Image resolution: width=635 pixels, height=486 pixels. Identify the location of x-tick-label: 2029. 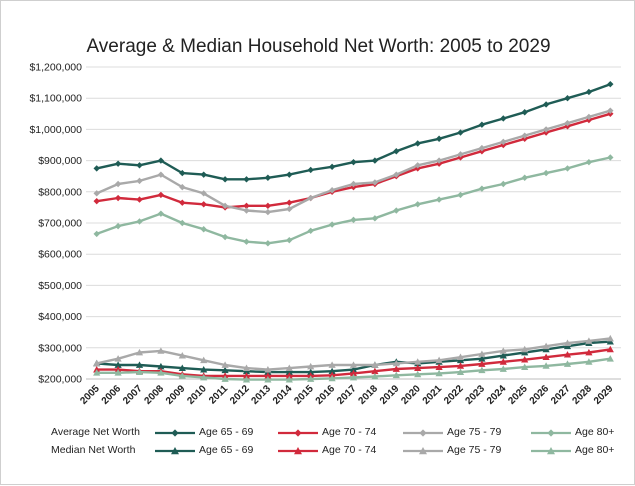
(604, 395).